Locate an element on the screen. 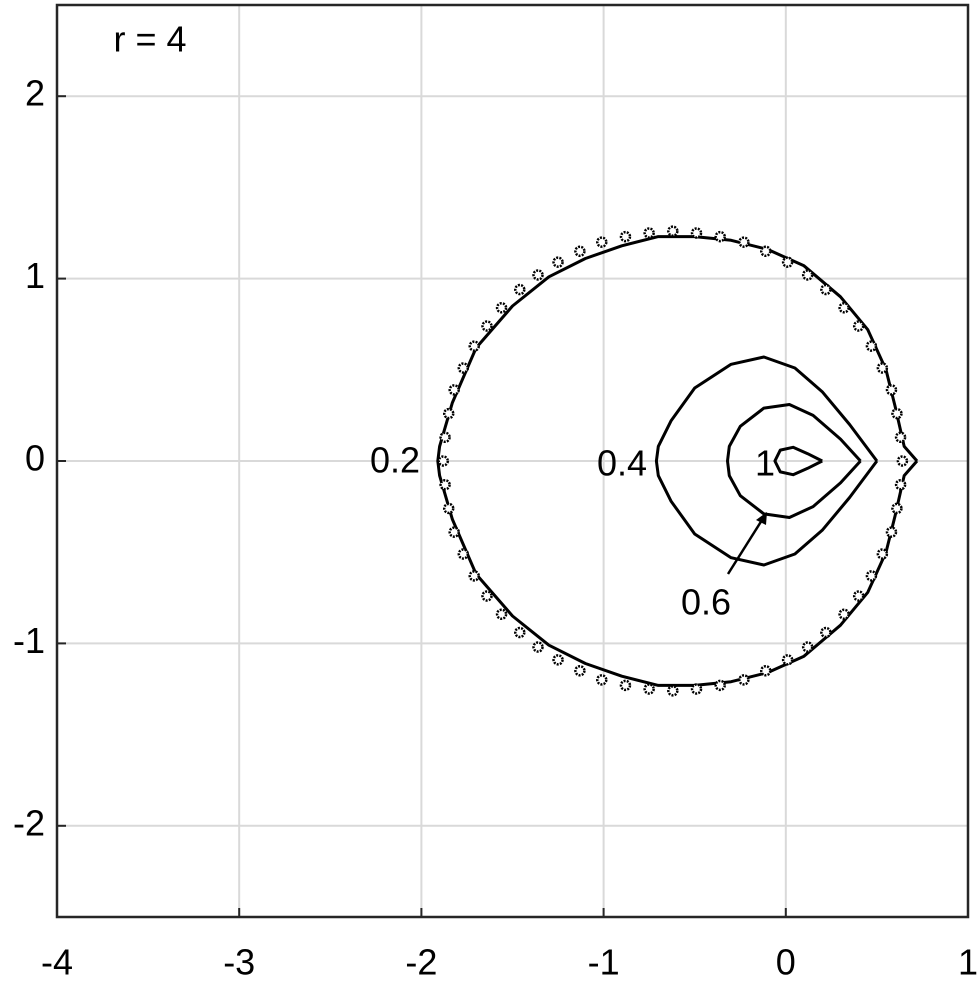 This screenshot has height=982, width=980. contour-label: 0.2 is located at coordinates (395, 460).